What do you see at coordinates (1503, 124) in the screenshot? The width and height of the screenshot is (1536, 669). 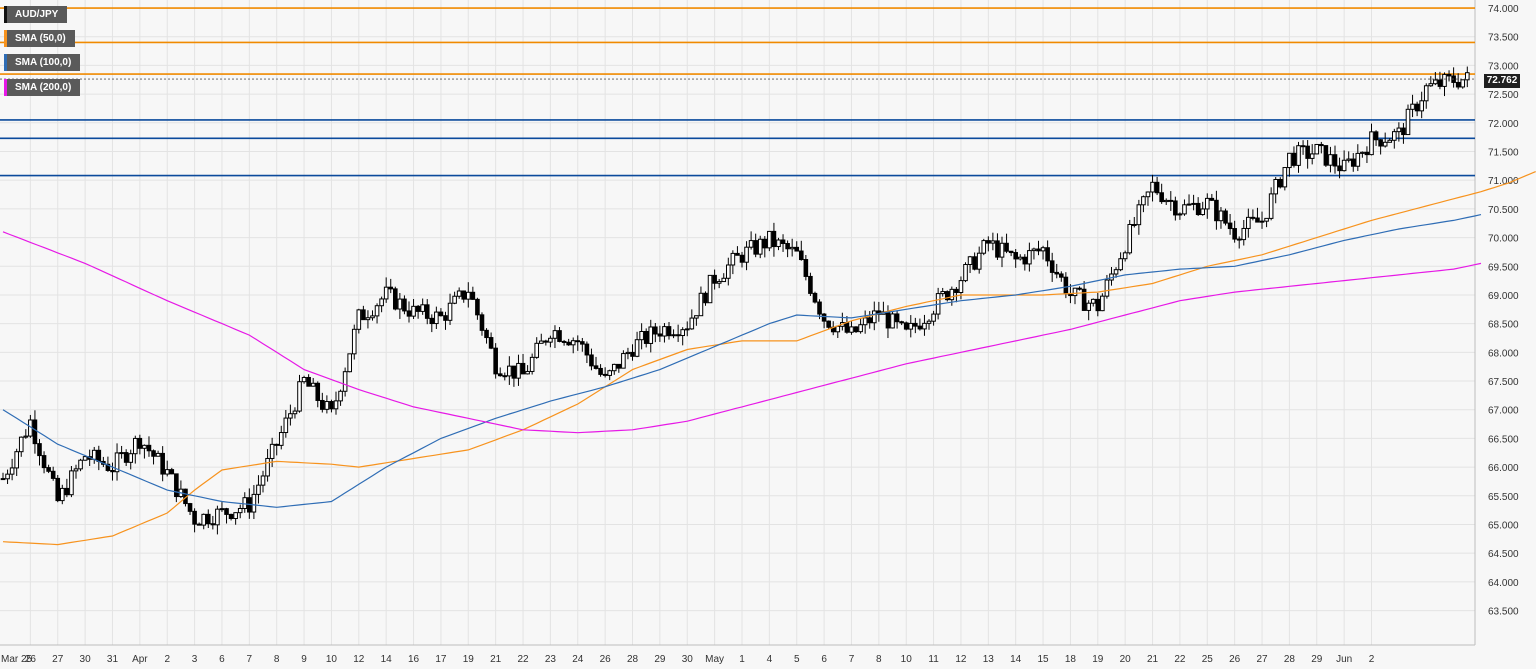 I see `y-tick-label: 72.000` at bounding box center [1503, 124].